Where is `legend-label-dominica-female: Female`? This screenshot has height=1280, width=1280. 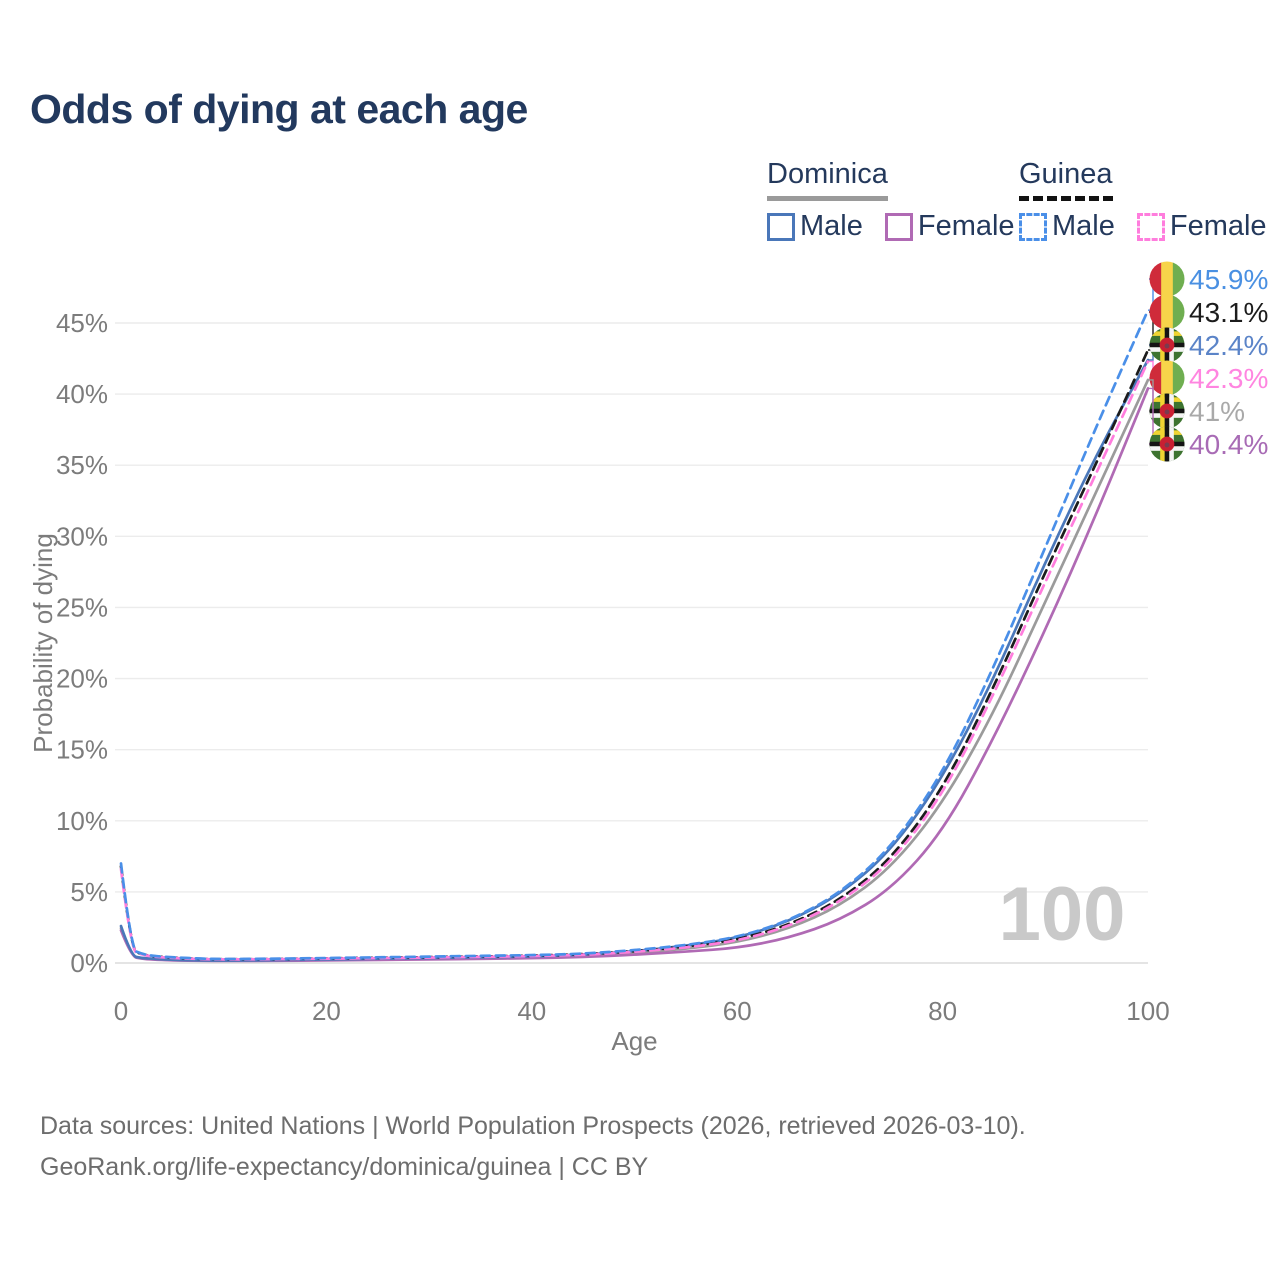 legend-label-dominica-female: Female is located at coordinates (966, 226).